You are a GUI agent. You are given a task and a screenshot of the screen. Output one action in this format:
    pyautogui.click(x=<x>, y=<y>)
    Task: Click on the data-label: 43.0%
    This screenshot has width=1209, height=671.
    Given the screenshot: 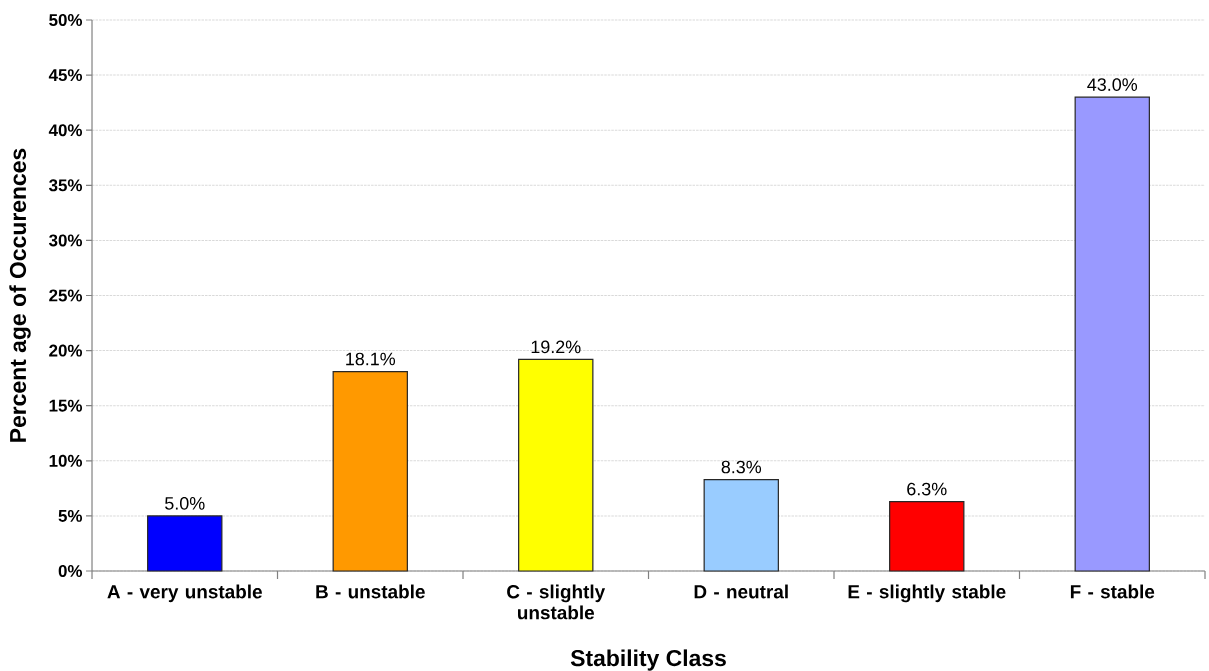 What is the action you would take?
    pyautogui.click(x=1112, y=84)
    